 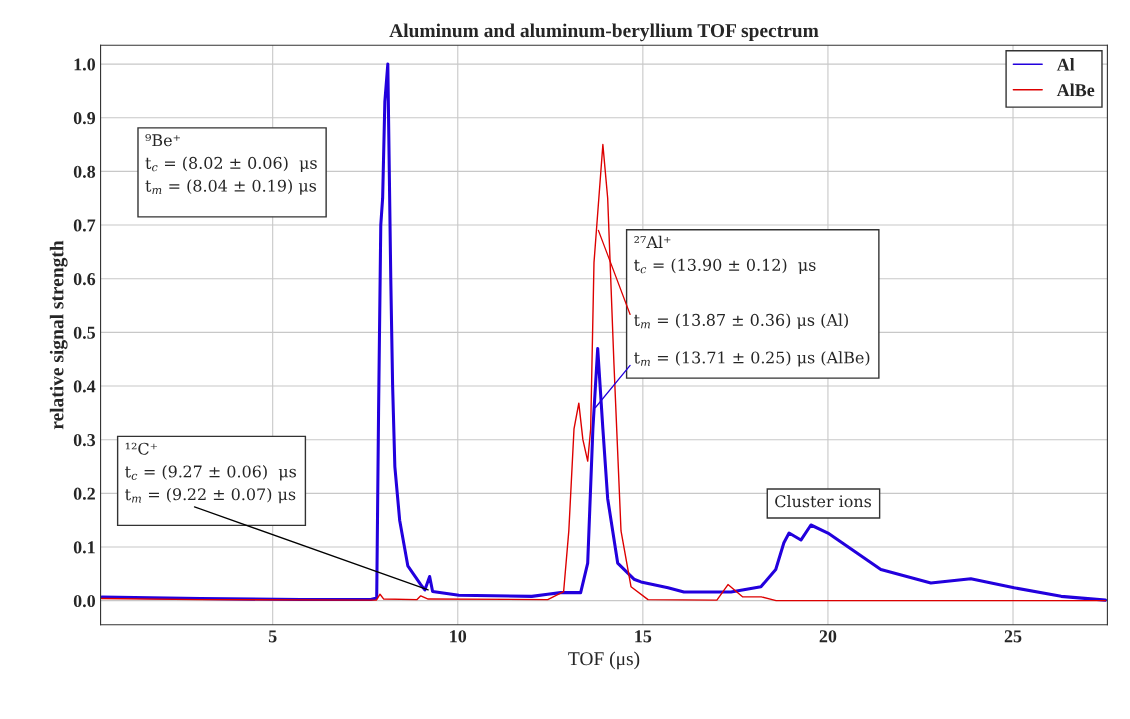 What do you see at coordinates (84, 493) in the screenshot?
I see `y-tick-label: 0.2` at bounding box center [84, 493].